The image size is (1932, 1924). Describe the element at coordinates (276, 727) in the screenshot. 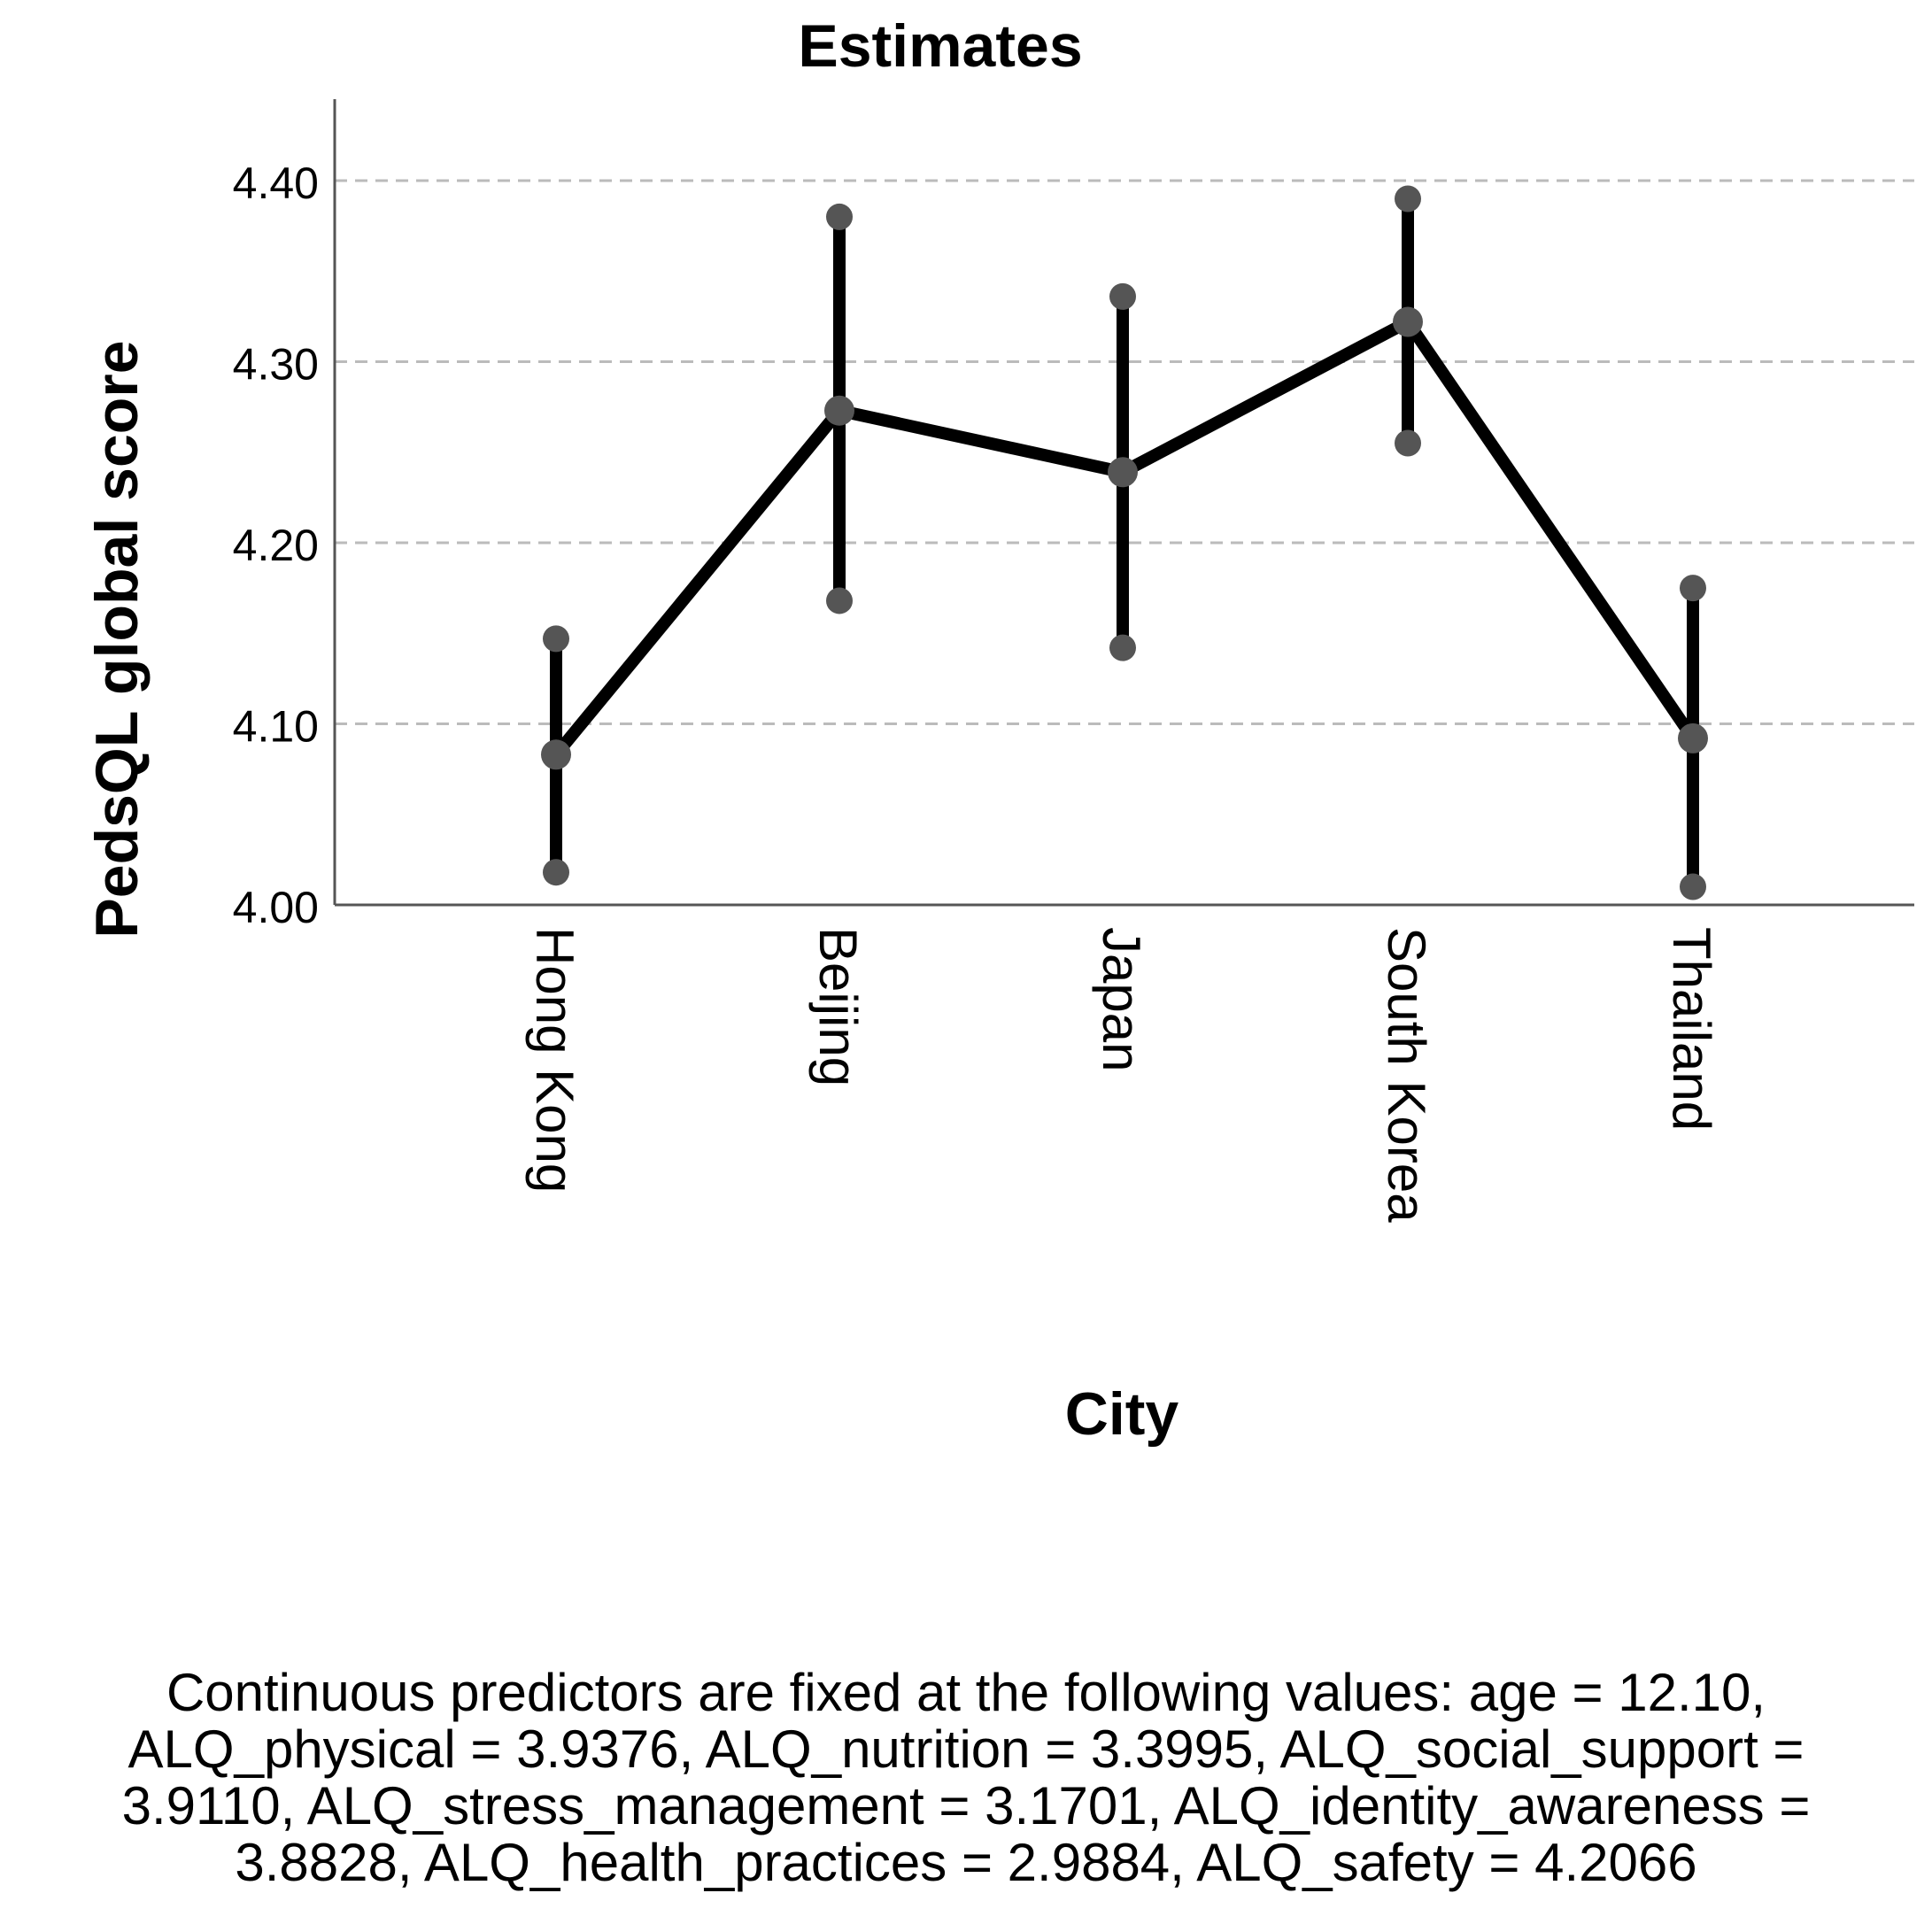

I see `y-tick-label: 4.10` at that location.